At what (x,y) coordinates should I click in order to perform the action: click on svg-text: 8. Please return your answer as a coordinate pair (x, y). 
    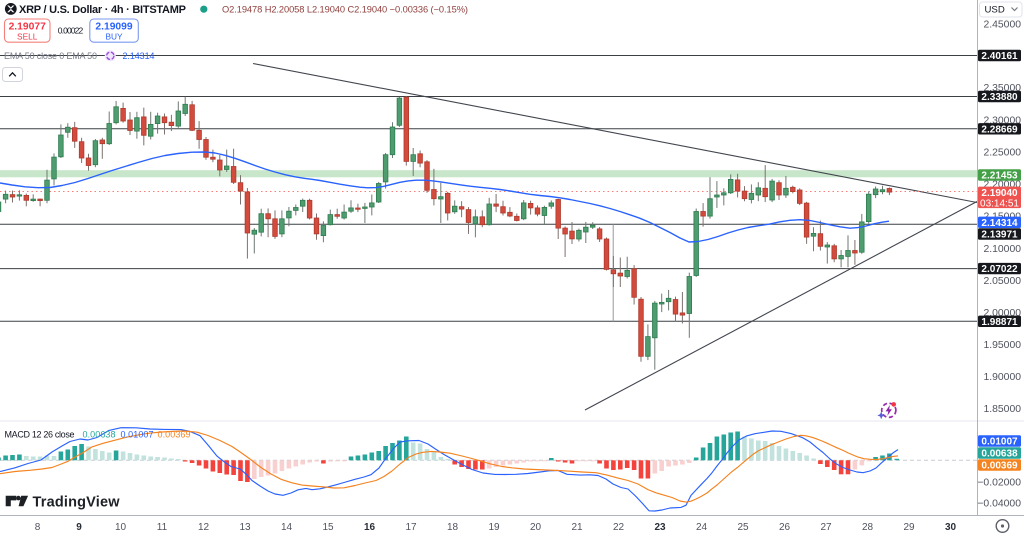
    Looking at the image, I should click on (38, 527).